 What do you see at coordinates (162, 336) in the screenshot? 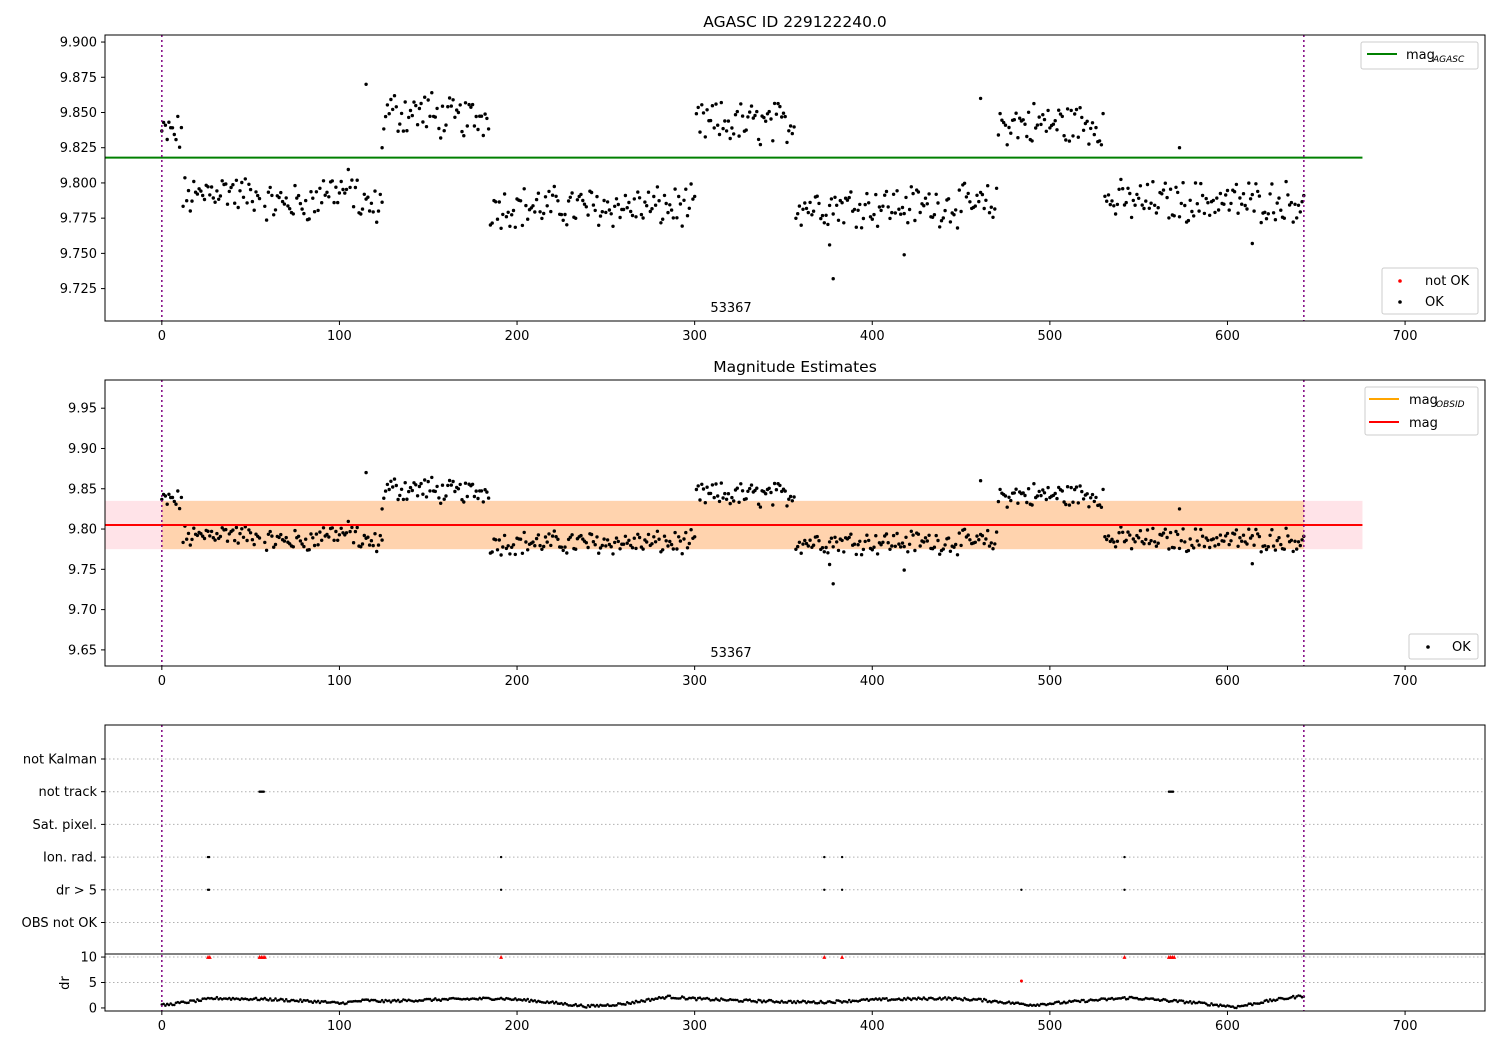
I see `x-tick-label: 0` at bounding box center [162, 336].